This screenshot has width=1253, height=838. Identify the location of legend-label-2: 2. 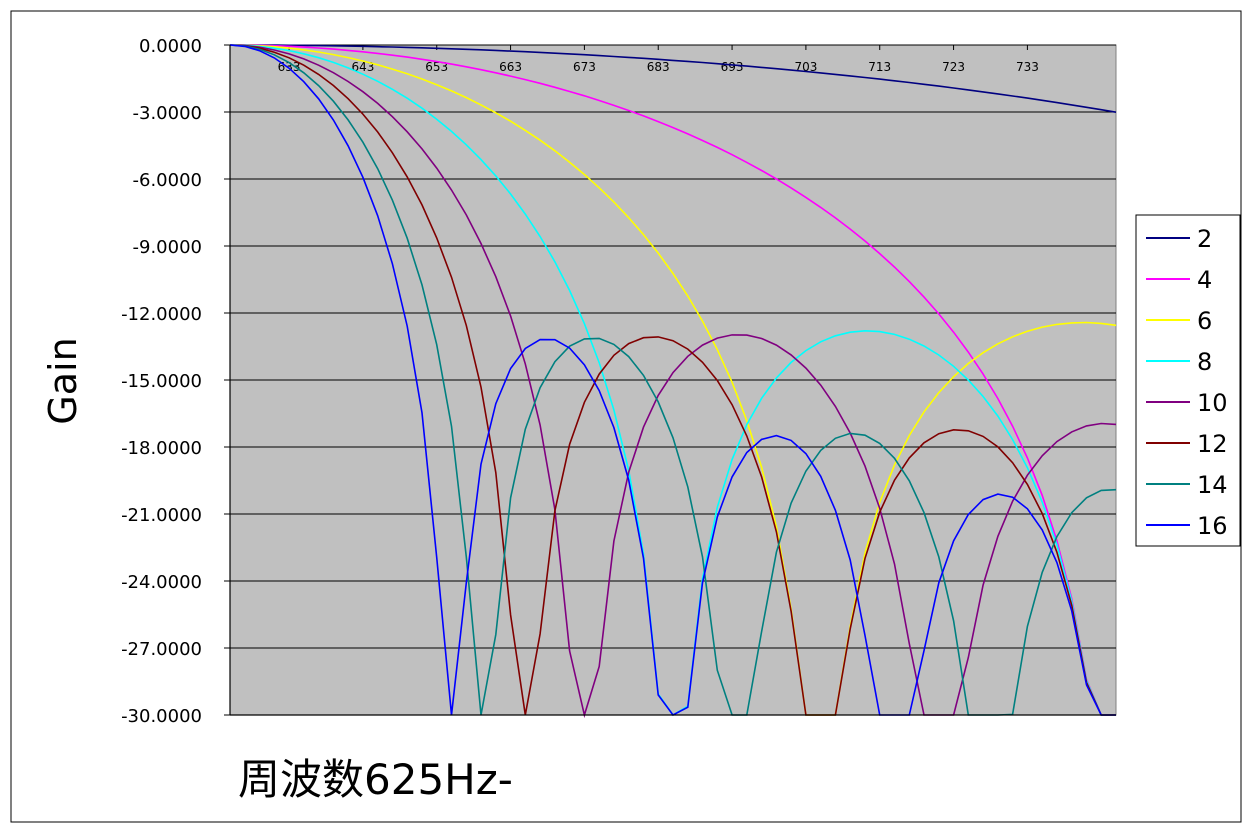
(1204, 239).